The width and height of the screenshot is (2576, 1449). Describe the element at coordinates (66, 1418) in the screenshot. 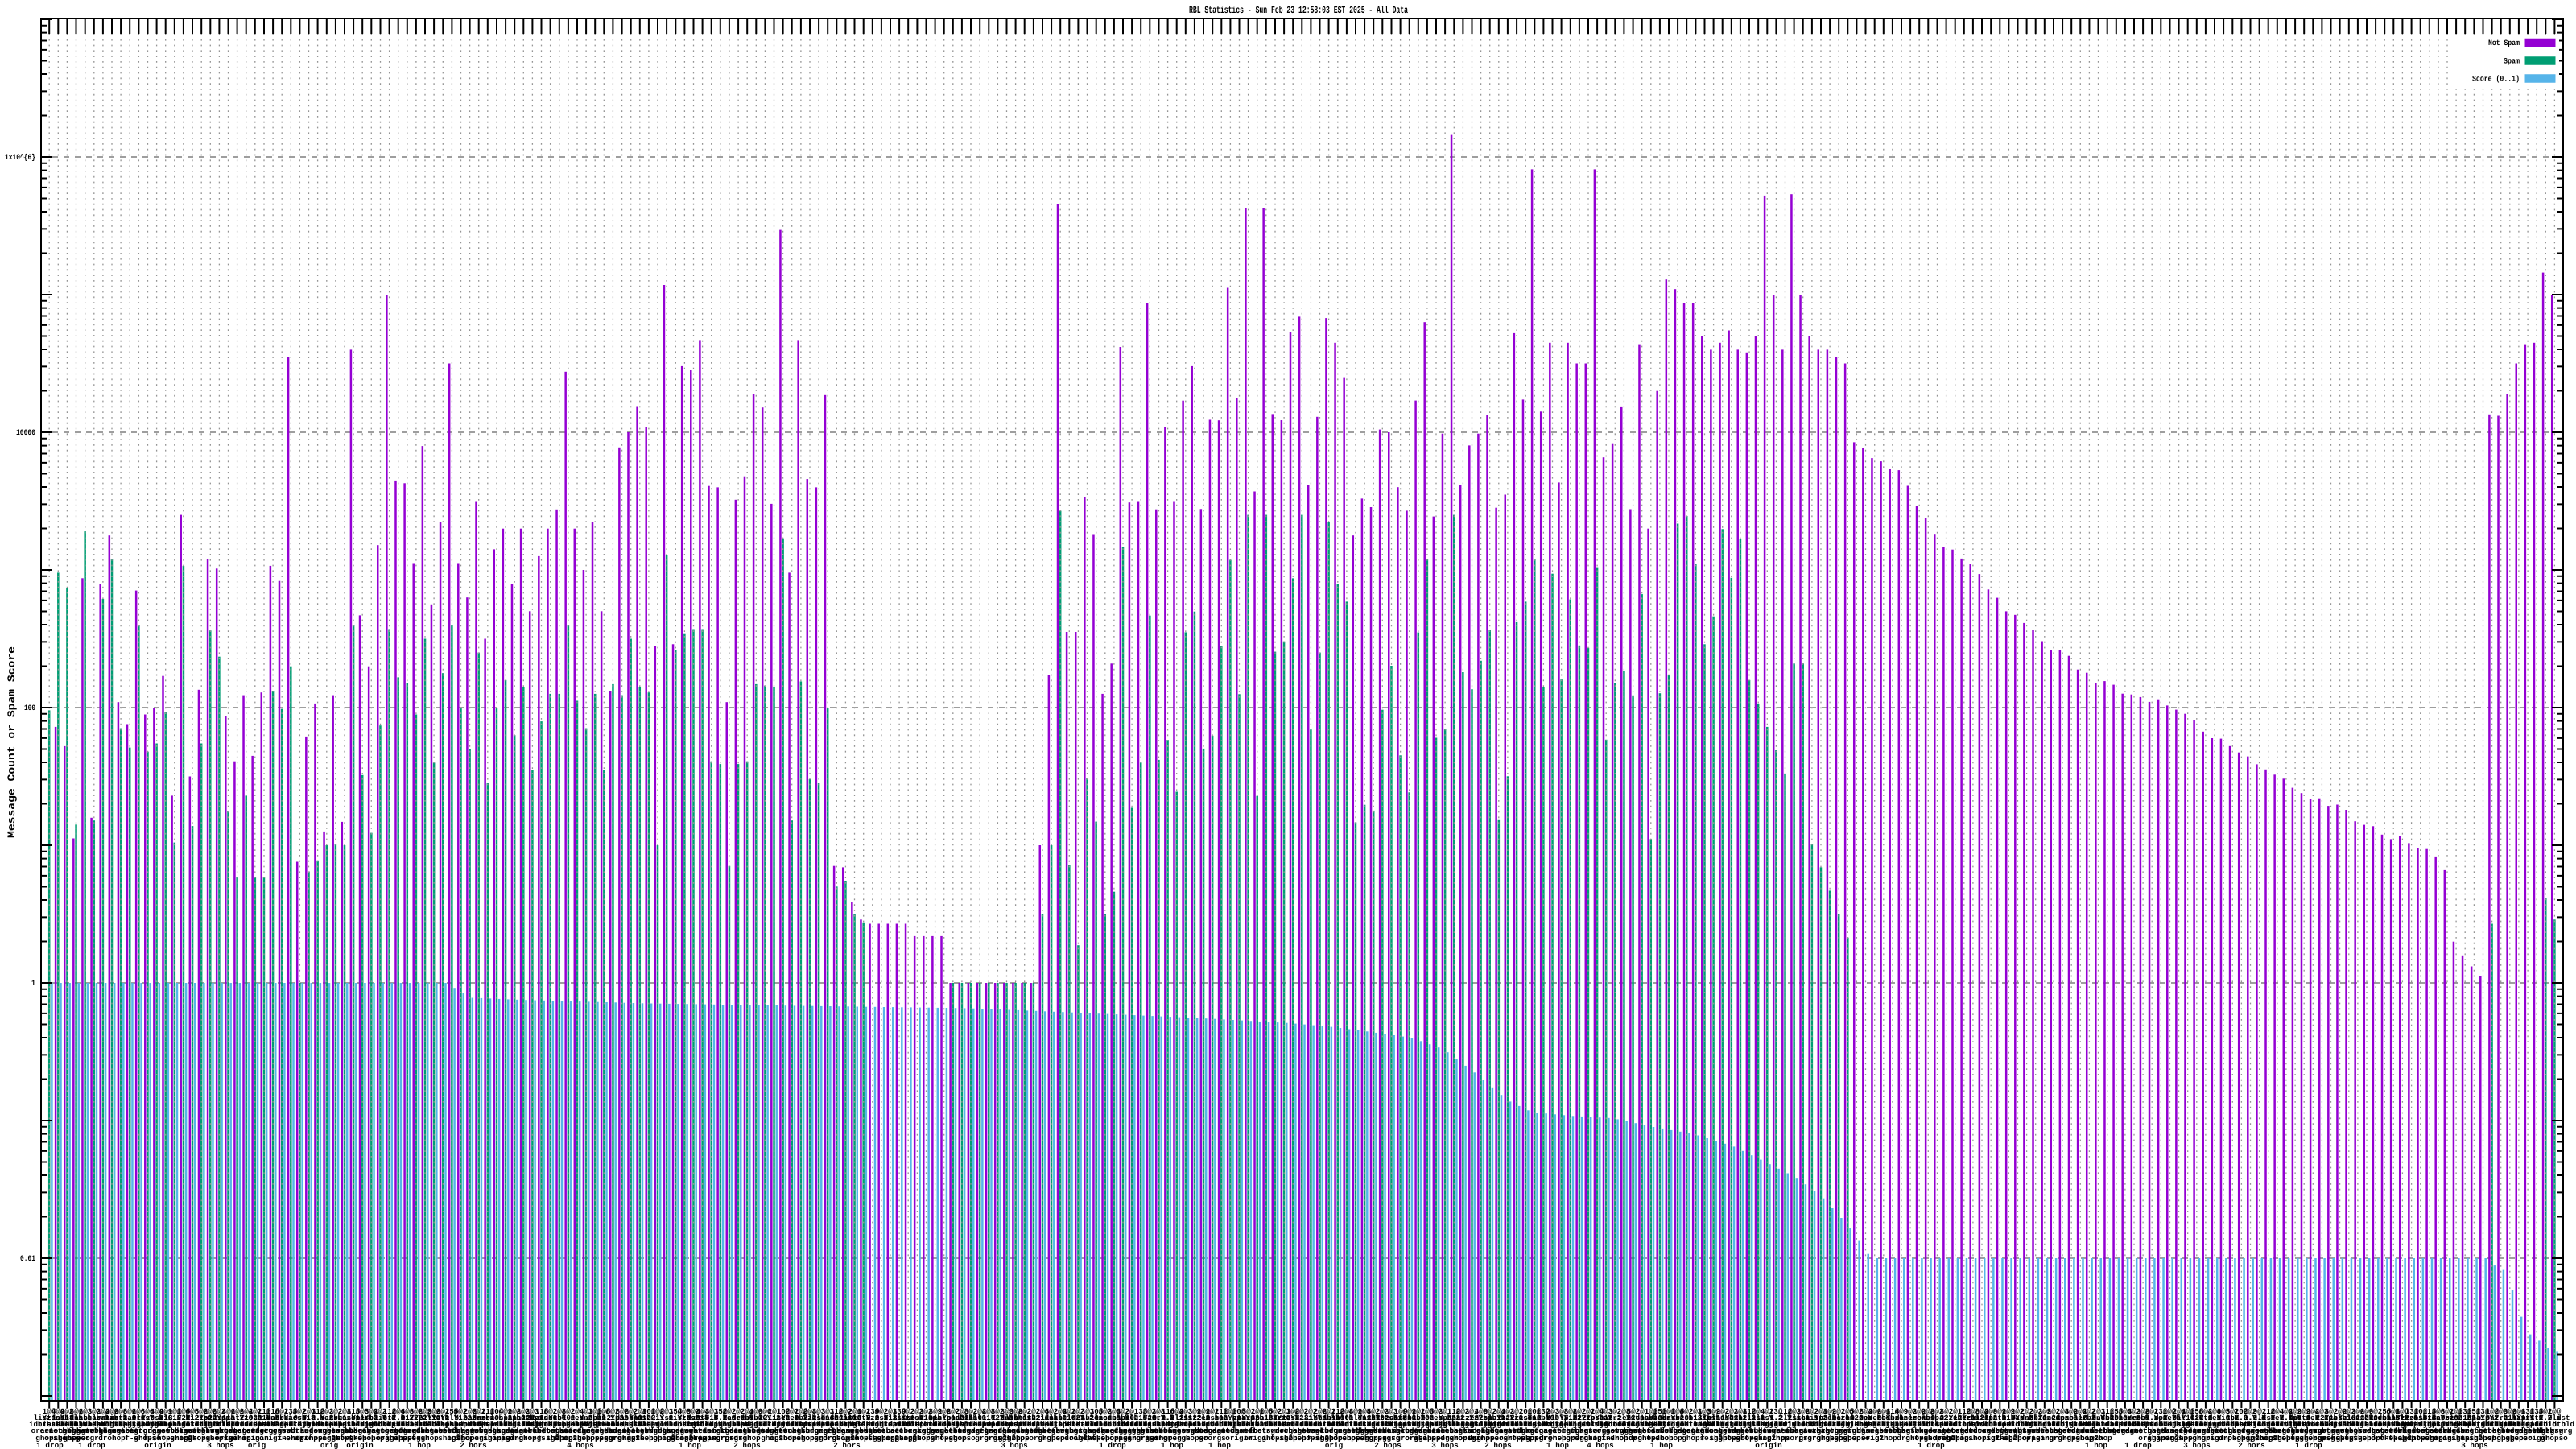

I see `svg-text: dnsb lr` at that location.